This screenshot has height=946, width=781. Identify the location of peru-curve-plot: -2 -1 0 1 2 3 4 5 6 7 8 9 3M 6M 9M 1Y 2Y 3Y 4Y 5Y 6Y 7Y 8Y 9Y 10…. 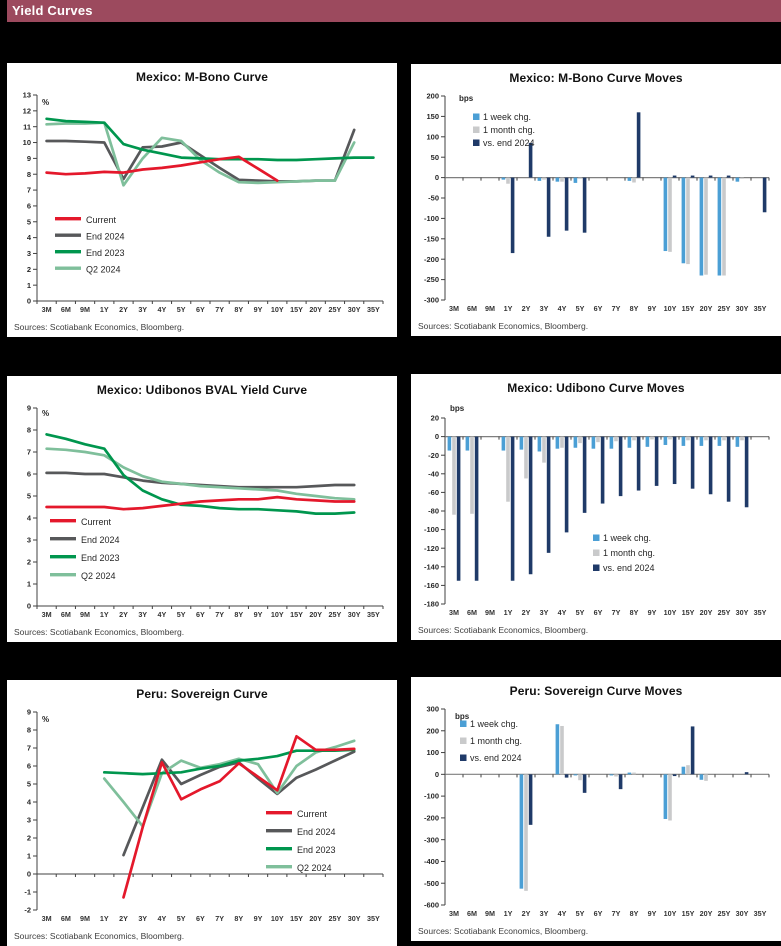
(204, 815).